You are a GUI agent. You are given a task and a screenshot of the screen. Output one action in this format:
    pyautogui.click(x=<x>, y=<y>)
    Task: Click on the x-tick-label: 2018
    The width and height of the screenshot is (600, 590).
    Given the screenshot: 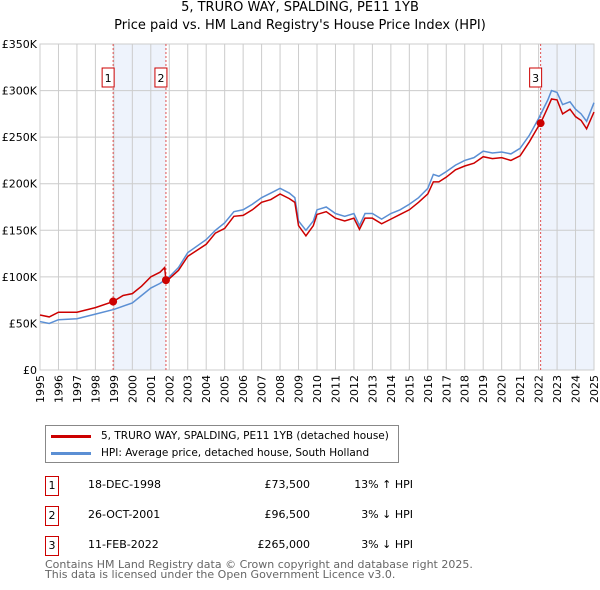 What is the action you would take?
    pyautogui.click(x=465, y=389)
    